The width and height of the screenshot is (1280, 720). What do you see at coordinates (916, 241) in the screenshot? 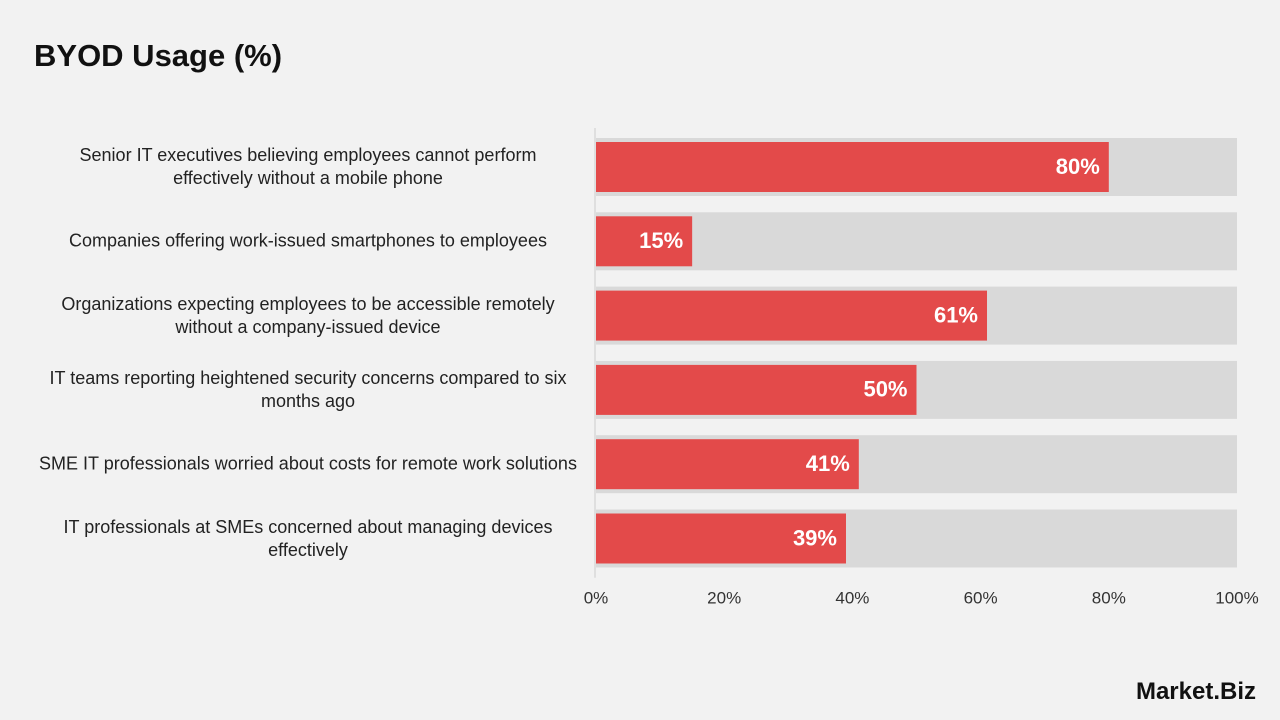
I see `bar-track` at bounding box center [916, 241].